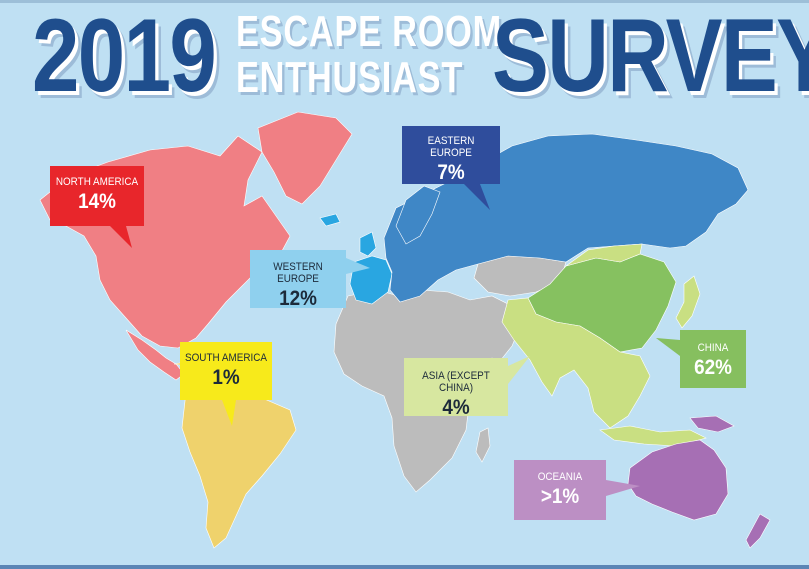 The height and width of the screenshot is (569, 809). Describe the element at coordinates (229, 413) in the screenshot. I see `pointer-south-america` at that location.